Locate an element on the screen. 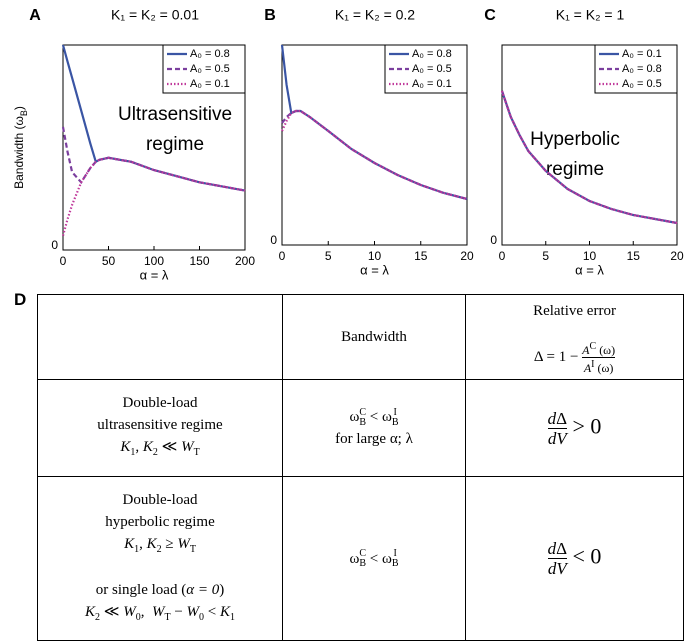  text: d is located at coordinates (552, 548).